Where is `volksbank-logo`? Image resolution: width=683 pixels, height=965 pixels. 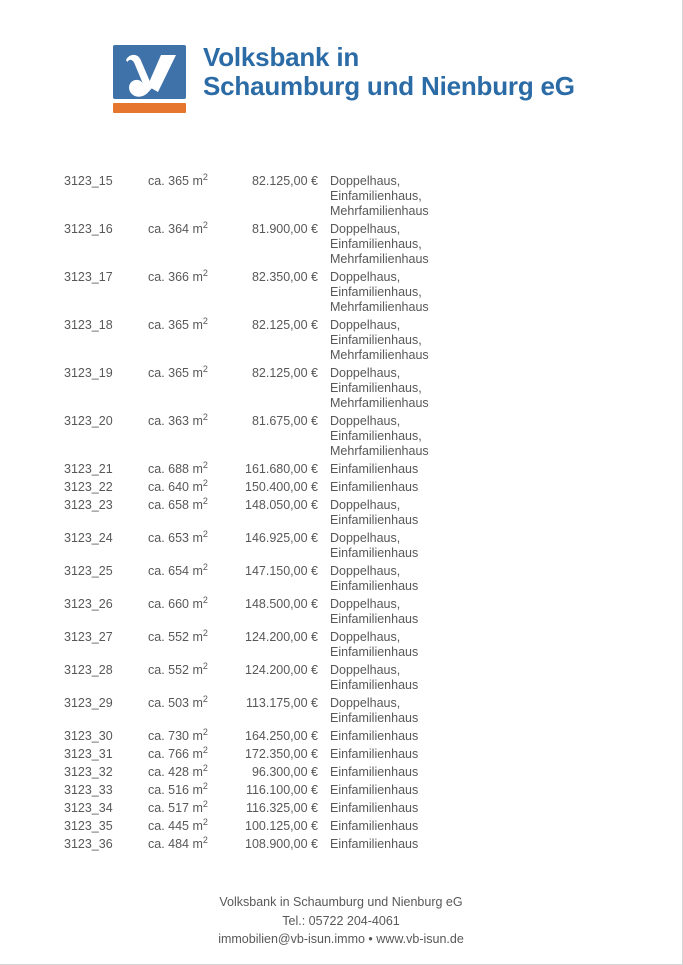 volksbank-logo is located at coordinates (149, 79).